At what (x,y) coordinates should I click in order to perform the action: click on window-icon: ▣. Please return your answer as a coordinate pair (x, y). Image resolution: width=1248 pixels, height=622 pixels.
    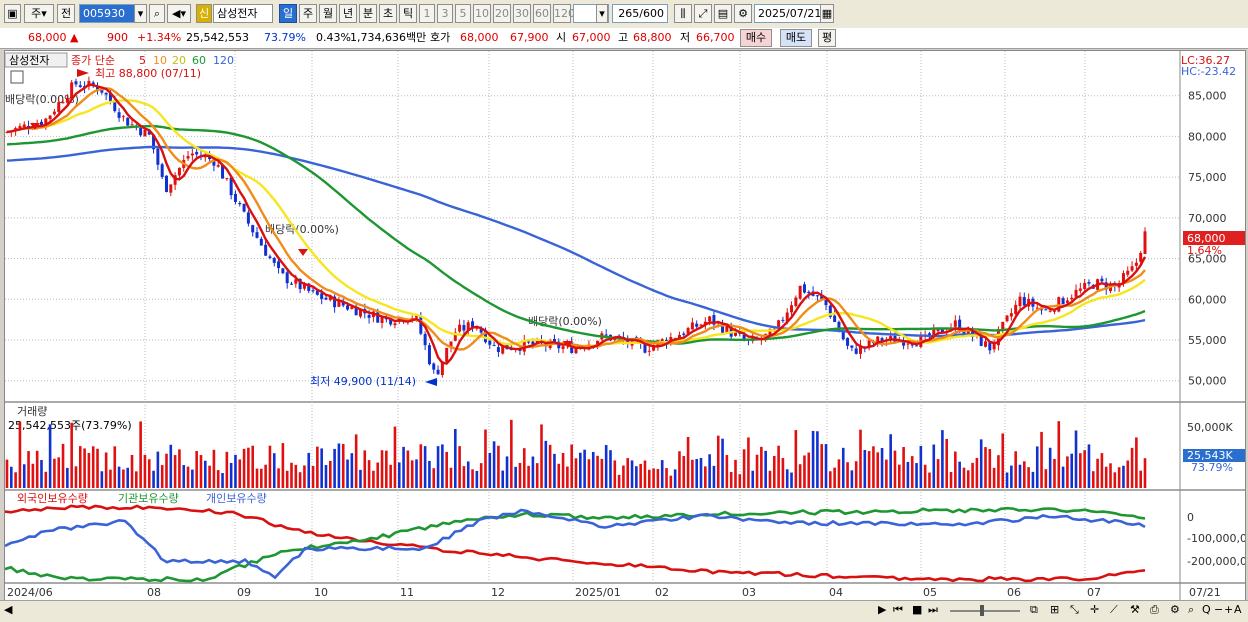
    Looking at the image, I should click on (12, 13).